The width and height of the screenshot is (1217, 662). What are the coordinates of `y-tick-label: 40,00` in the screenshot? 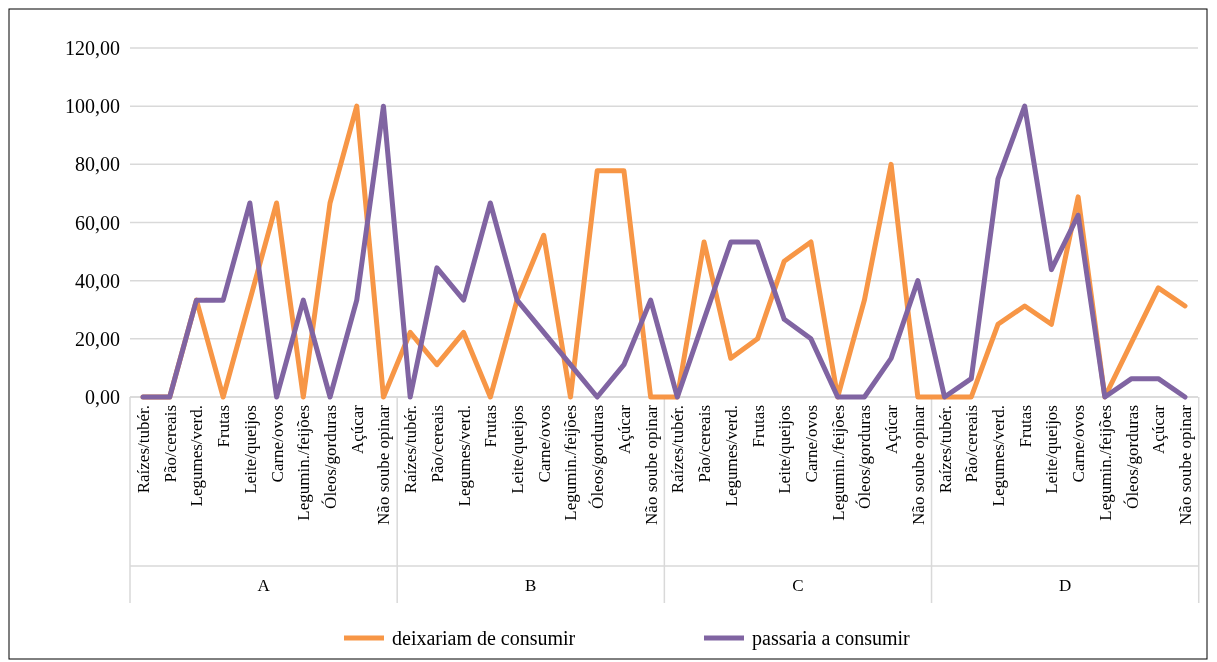 It's located at (97, 280).